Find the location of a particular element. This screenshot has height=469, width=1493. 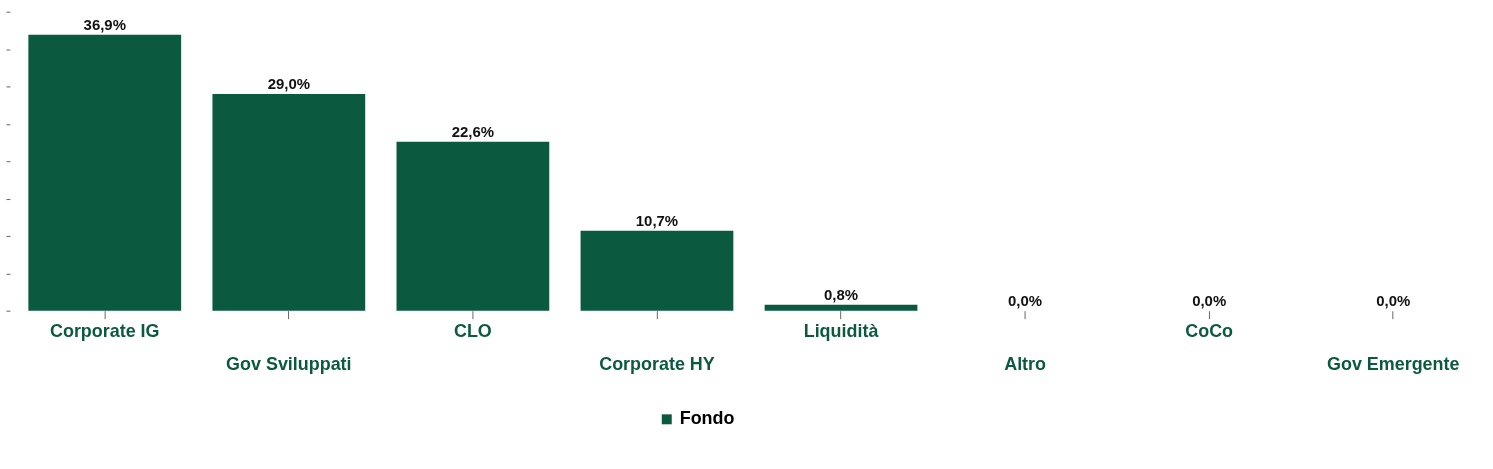

data-label: 10,7% is located at coordinates (657, 220).